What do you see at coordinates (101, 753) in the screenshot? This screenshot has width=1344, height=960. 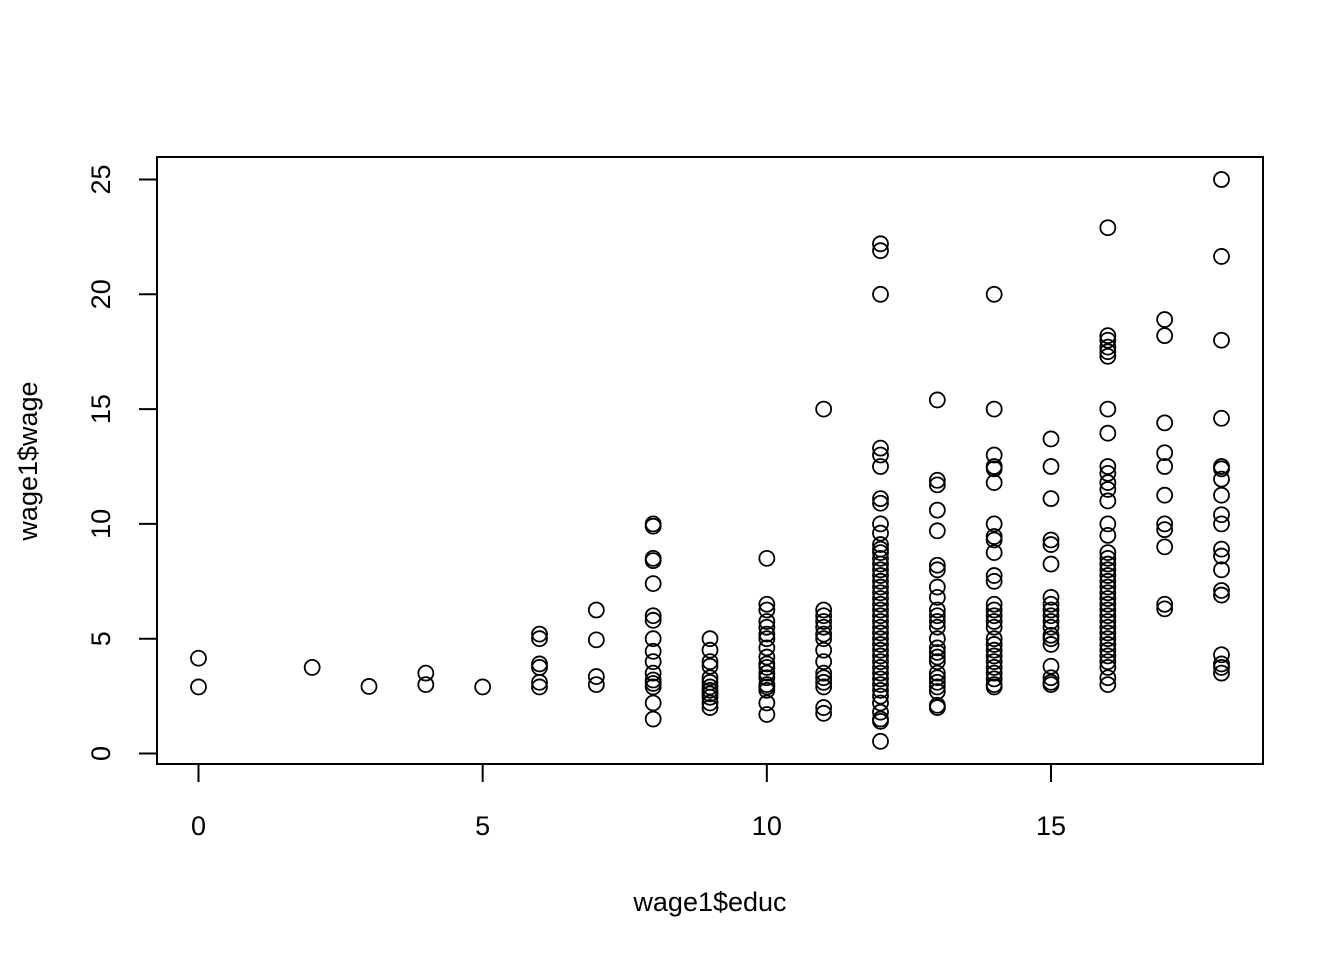 I see `y-tick-label: 0` at bounding box center [101, 753].